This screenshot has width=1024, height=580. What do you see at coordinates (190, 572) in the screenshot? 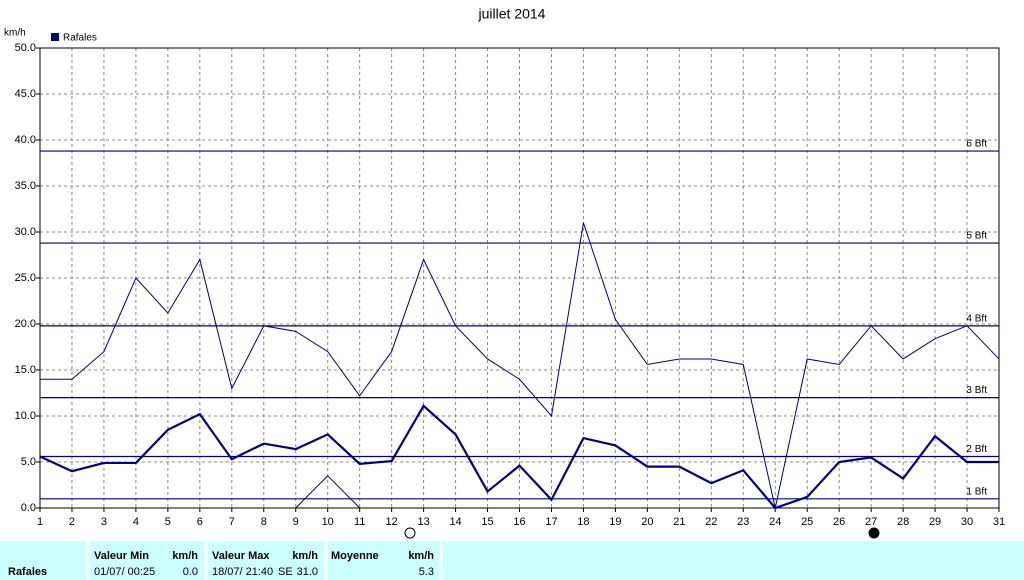
I see `col-value: 0.0` at bounding box center [190, 572].